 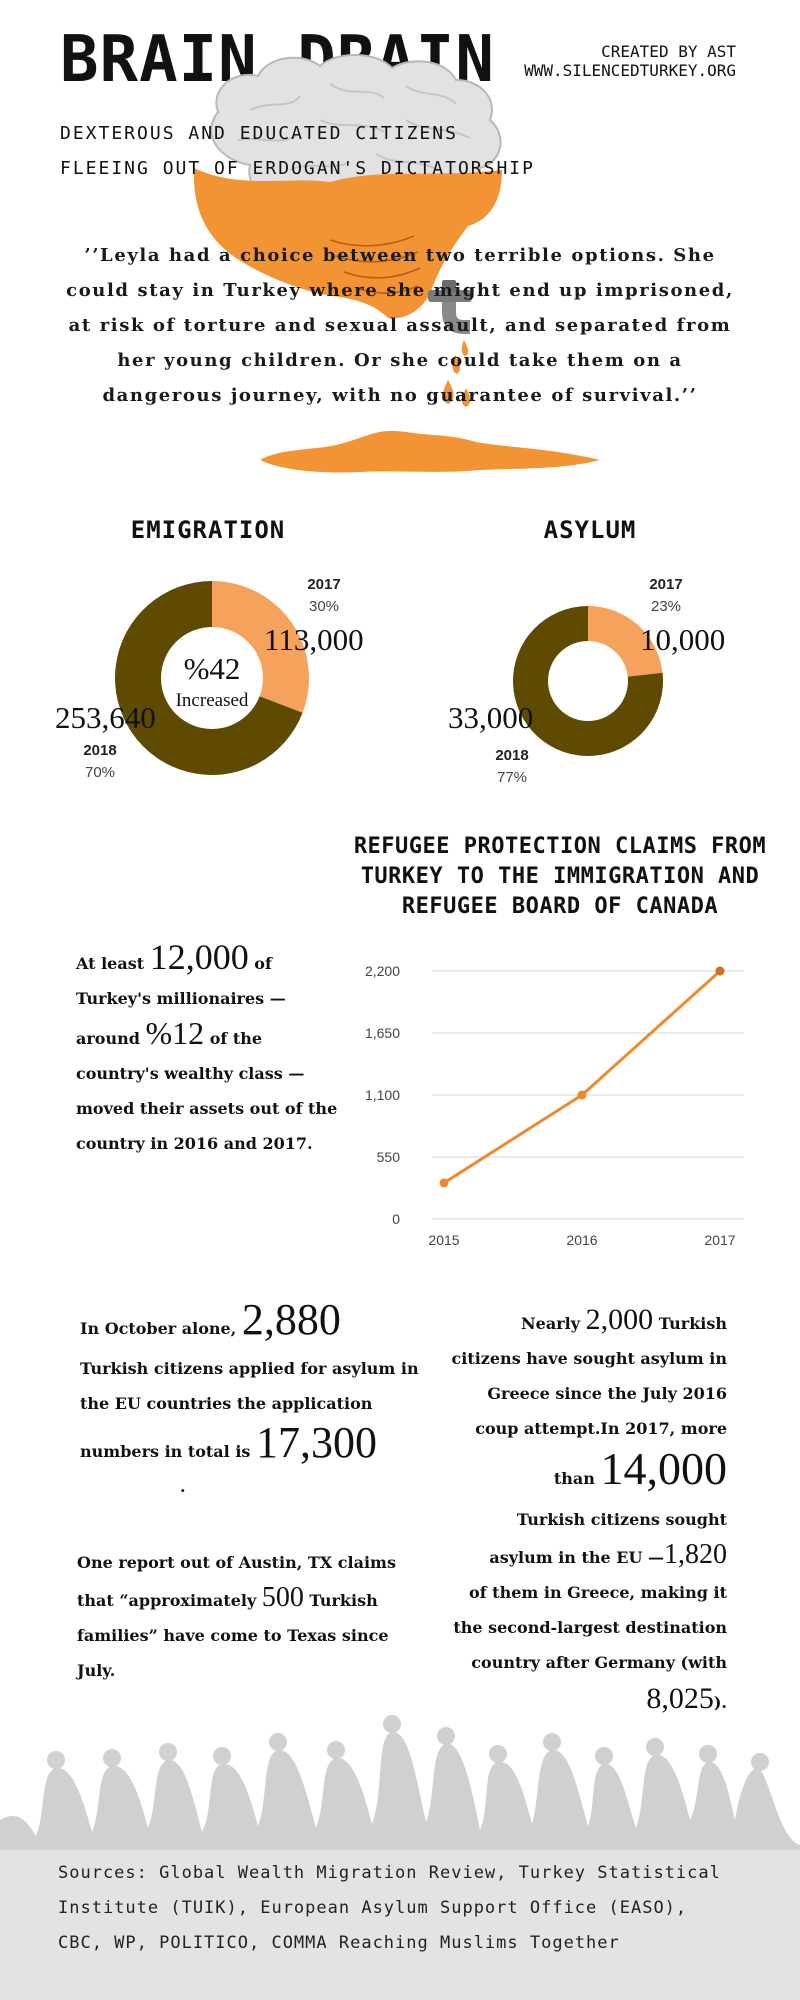 I want to click on october-text-2: Turkish citizens applied for asylum in, so click(x=249, y=1368).